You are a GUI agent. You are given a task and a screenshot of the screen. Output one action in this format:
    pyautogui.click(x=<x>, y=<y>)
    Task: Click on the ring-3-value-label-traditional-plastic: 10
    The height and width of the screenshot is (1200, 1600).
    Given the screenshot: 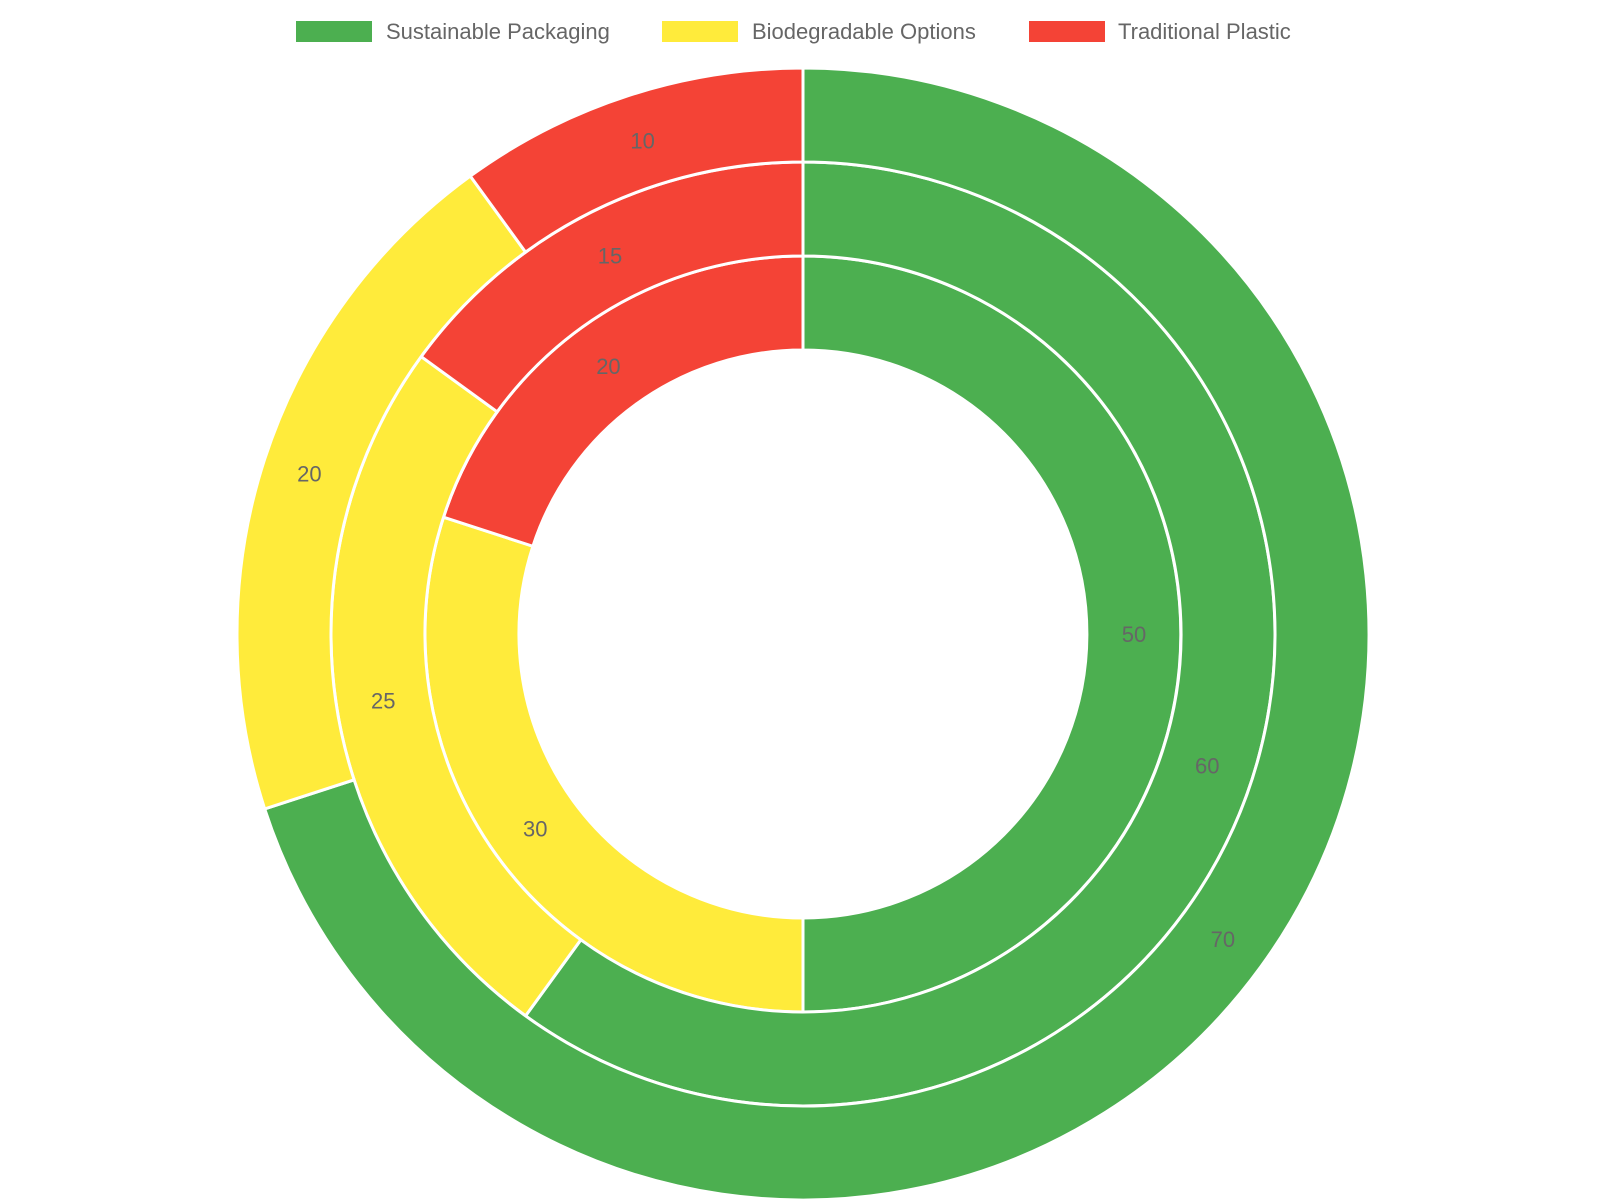 What is the action you would take?
    pyautogui.click(x=642, y=140)
    